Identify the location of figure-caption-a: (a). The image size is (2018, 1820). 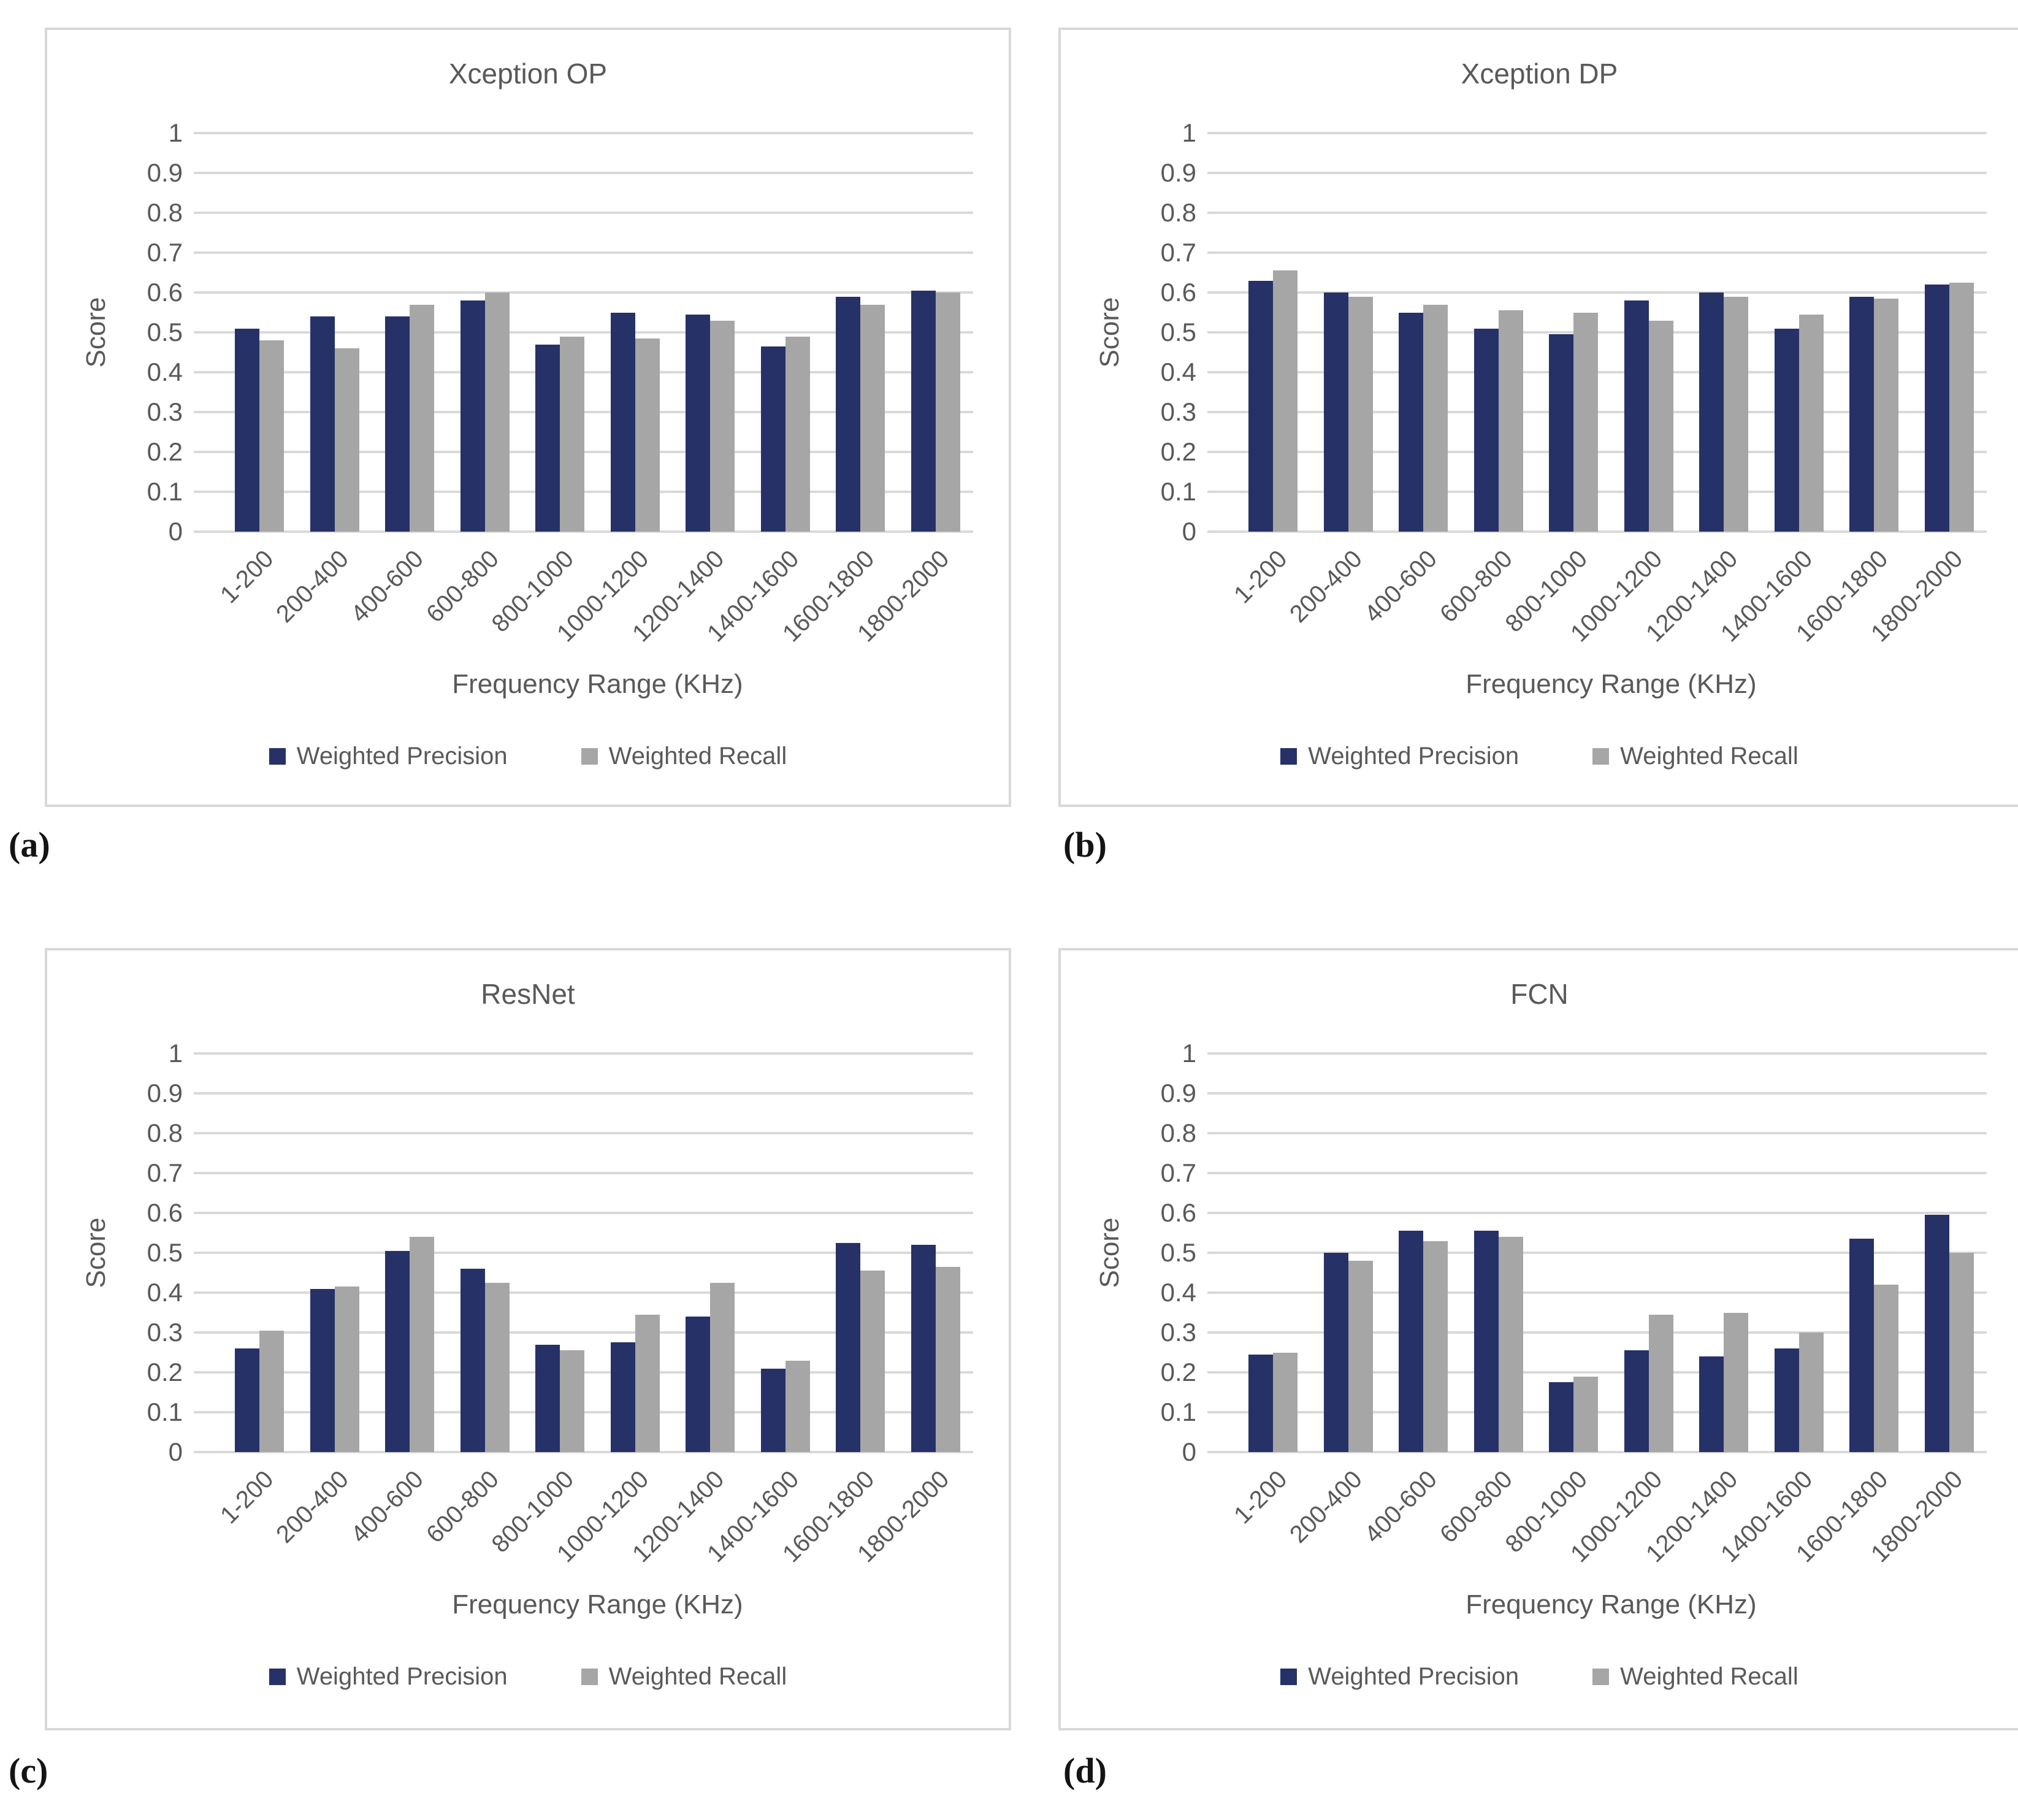
(30, 845).